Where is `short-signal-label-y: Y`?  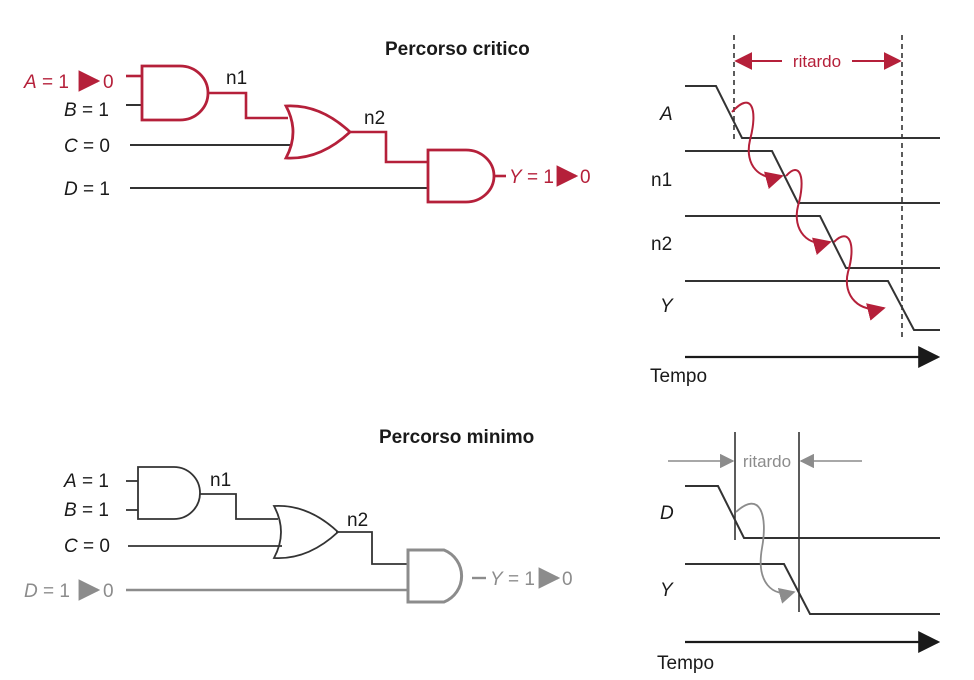
short-signal-label-y: Y is located at coordinates (667, 590).